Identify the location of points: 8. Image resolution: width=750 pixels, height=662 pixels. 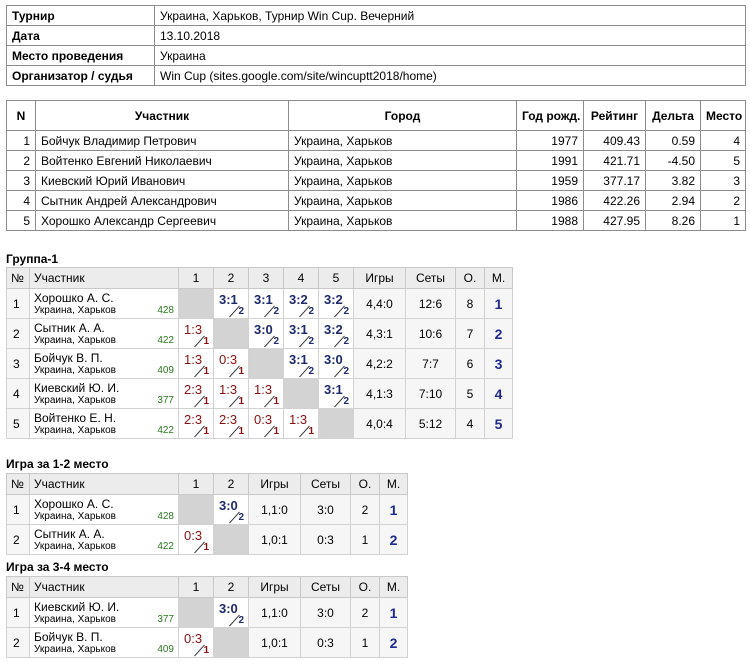
(470, 303).